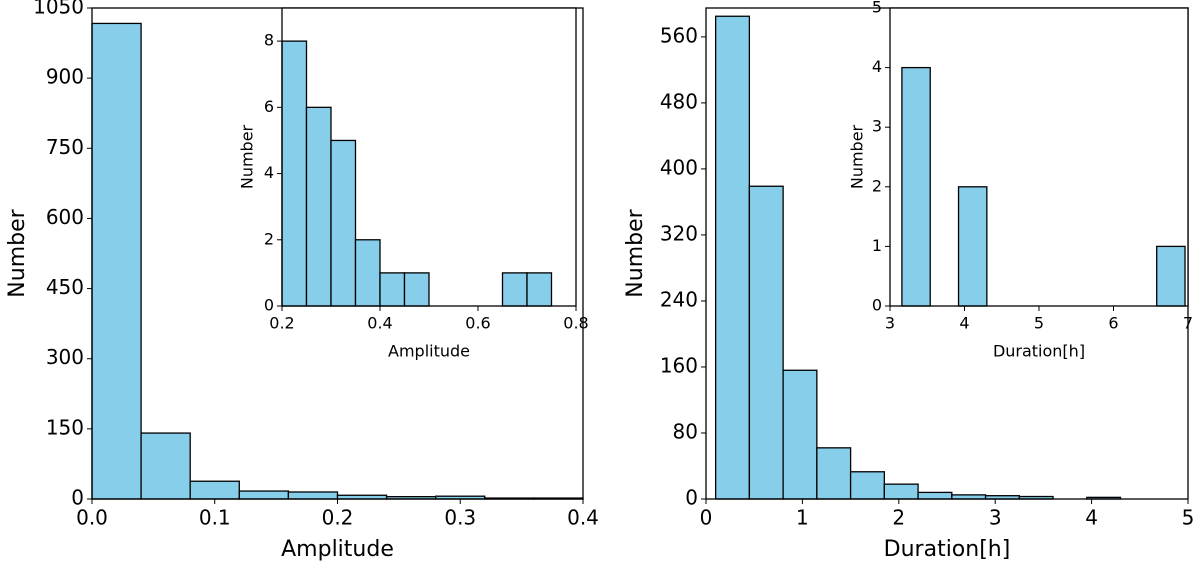 This screenshot has height=566, width=1200. I want to click on y-tick-label: 3, so click(877, 126).